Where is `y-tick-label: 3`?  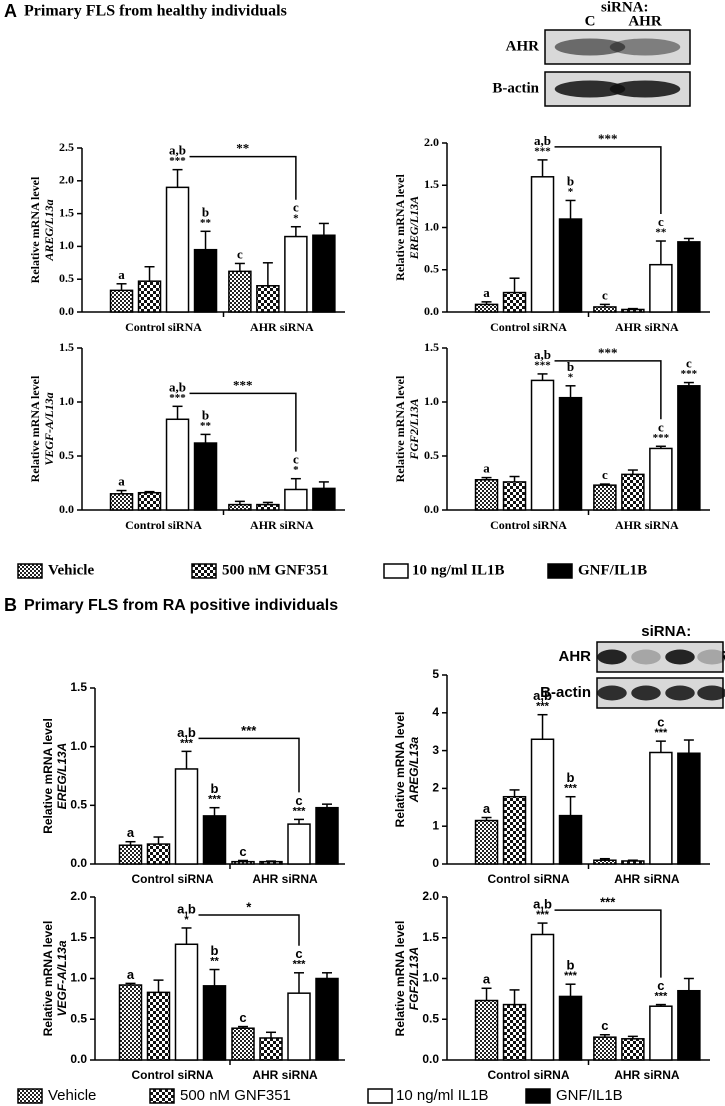
y-tick-label: 3 is located at coordinates (435, 750).